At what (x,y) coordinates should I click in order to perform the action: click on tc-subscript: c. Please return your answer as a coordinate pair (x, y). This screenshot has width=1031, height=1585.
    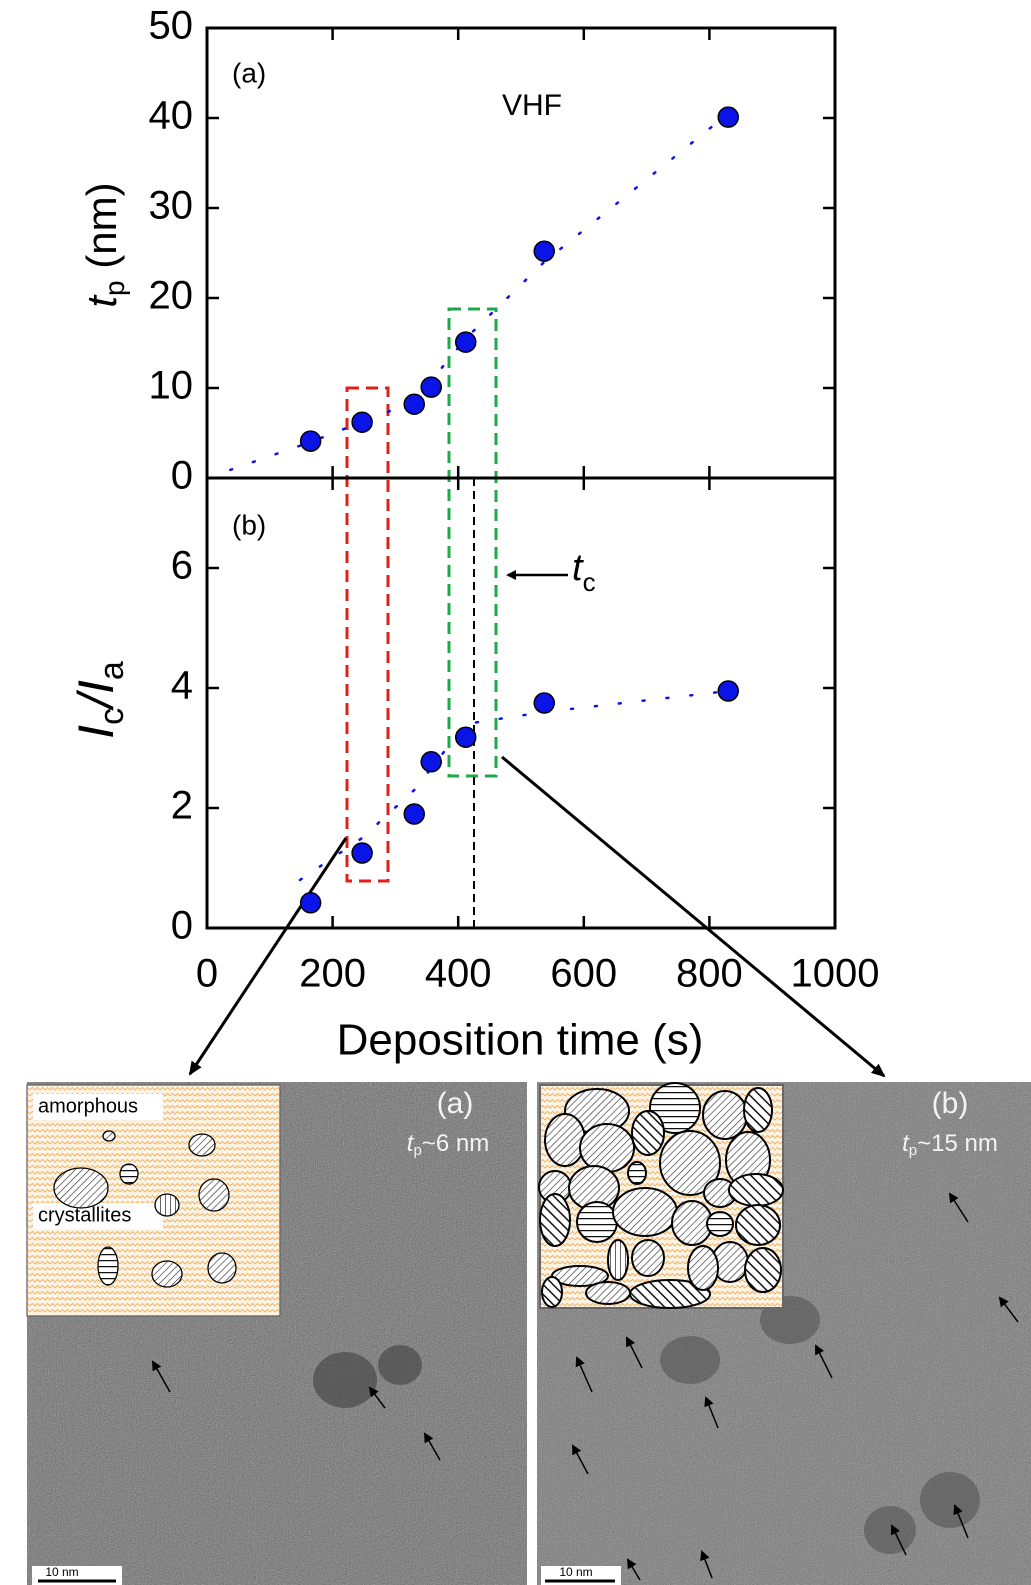
    Looking at the image, I should click on (589, 582).